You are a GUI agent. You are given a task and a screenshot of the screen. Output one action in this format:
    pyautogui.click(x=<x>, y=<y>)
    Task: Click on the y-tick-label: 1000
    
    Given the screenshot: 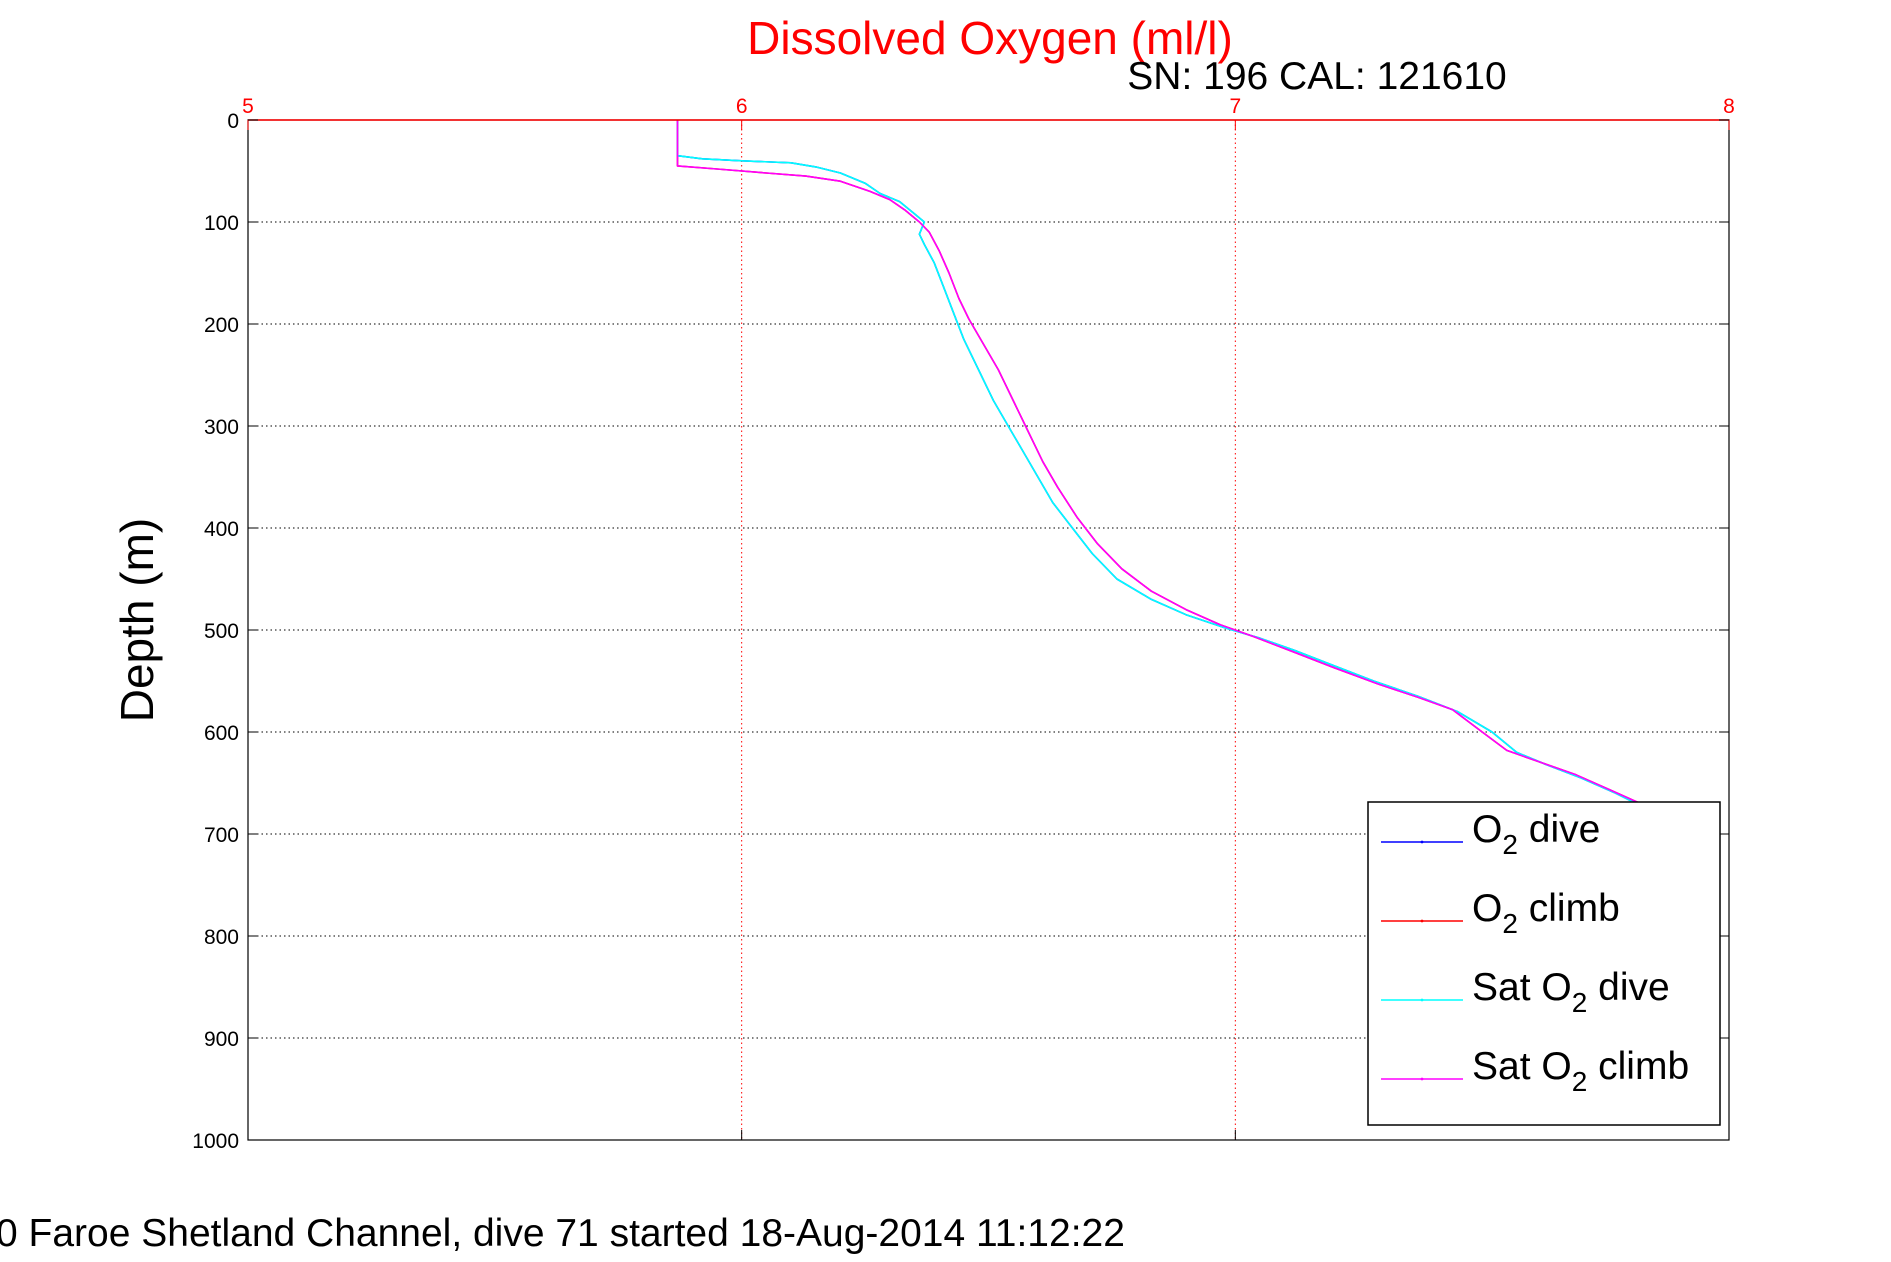 What is the action you would take?
    pyautogui.click(x=215, y=1141)
    